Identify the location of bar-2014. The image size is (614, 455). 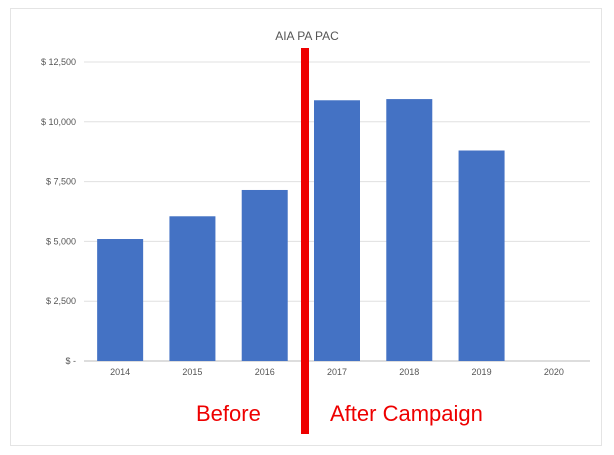
(120, 300).